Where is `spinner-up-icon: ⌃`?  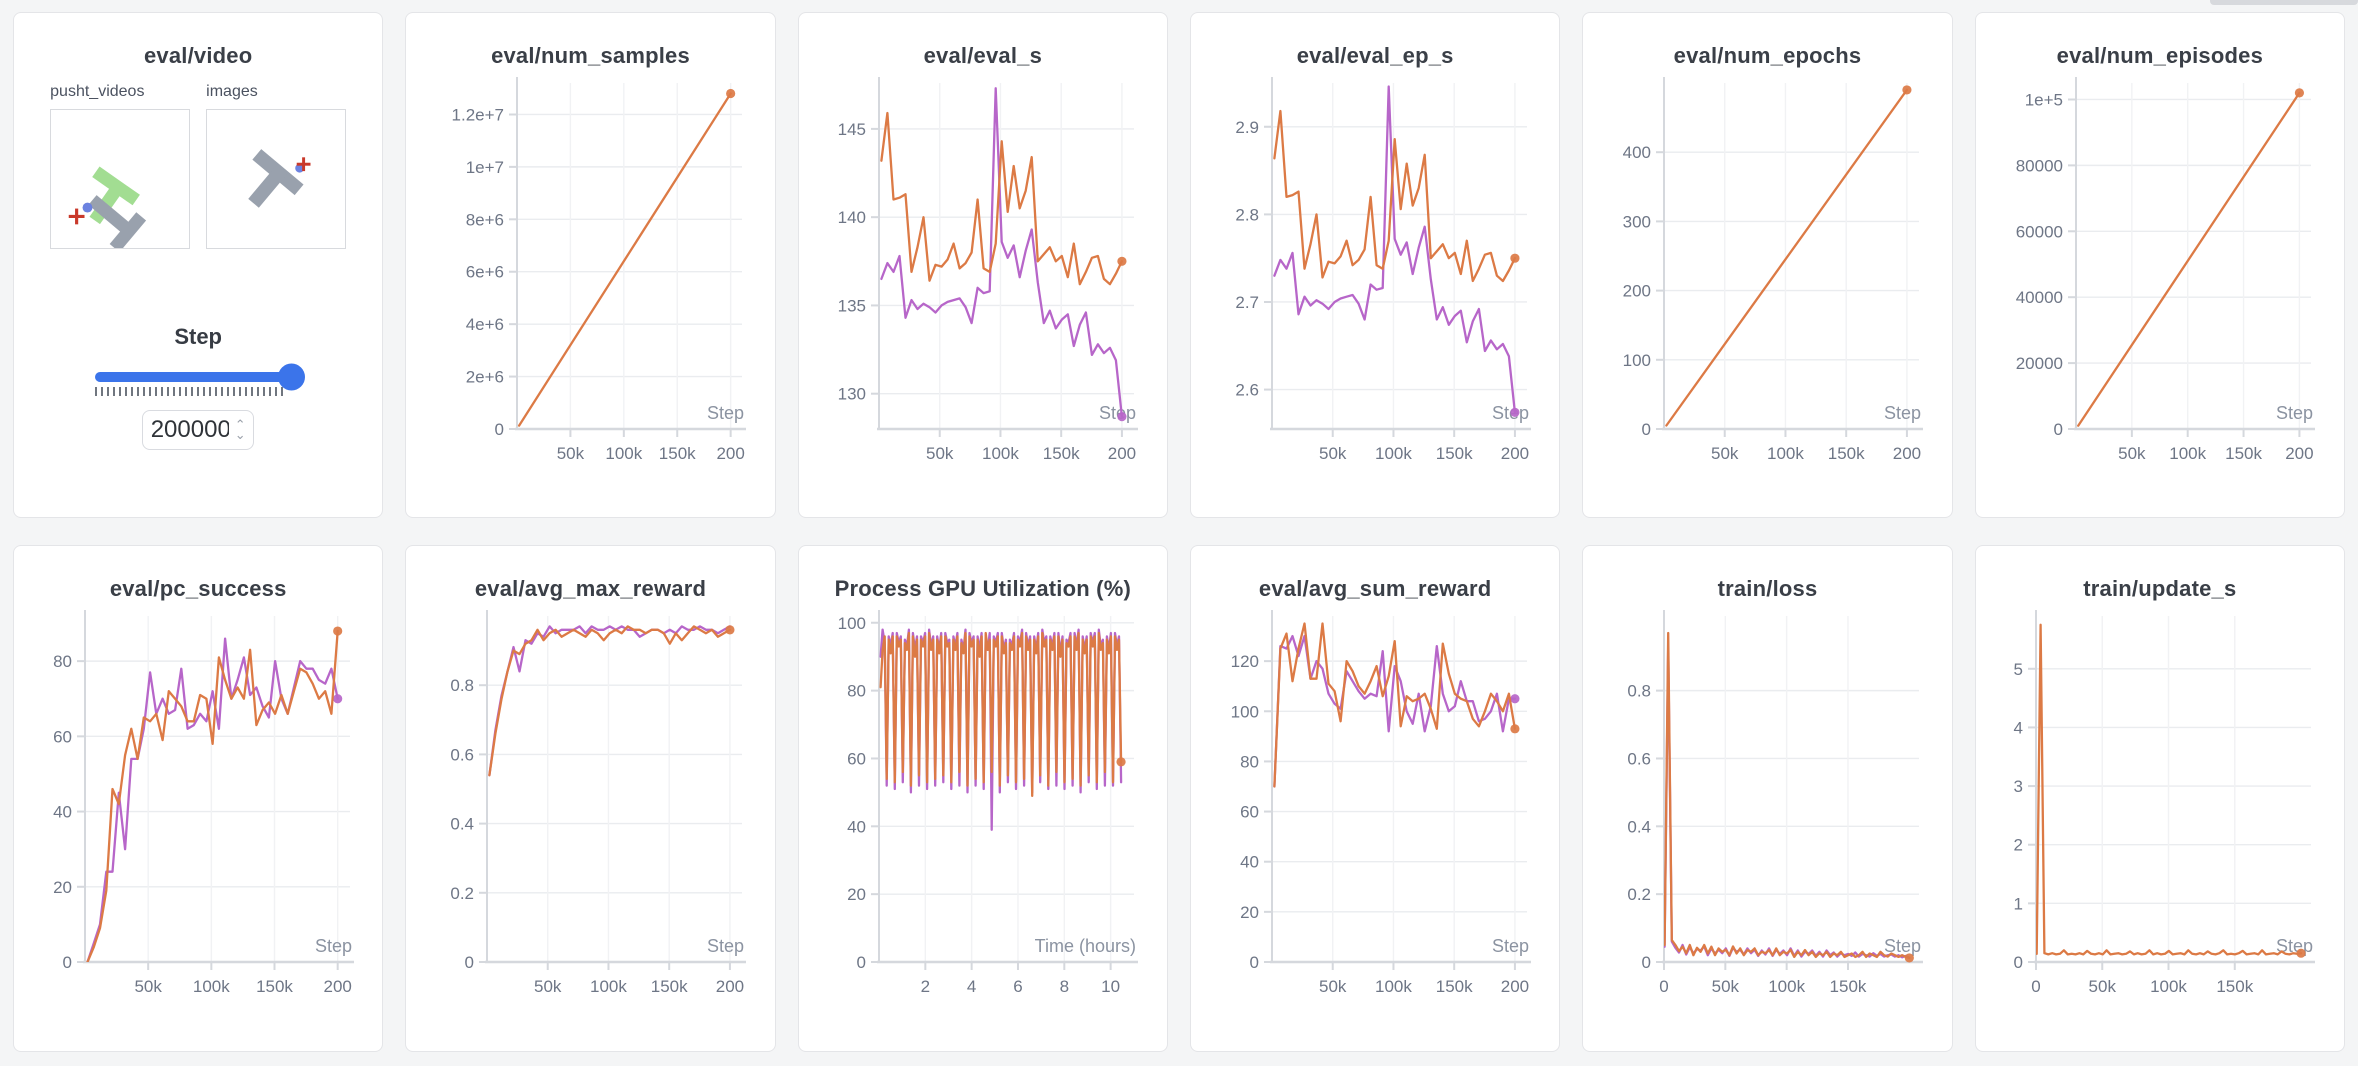 spinner-up-icon: ⌃ is located at coordinates (240, 424).